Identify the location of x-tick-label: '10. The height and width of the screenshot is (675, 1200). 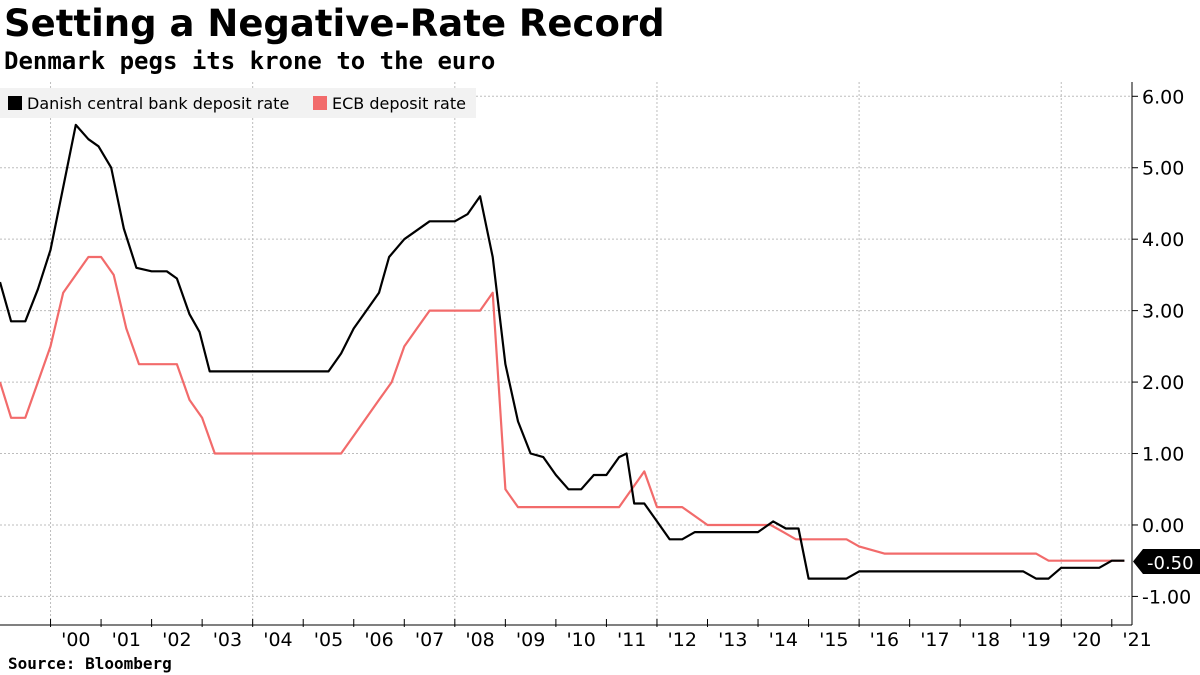
(580, 640).